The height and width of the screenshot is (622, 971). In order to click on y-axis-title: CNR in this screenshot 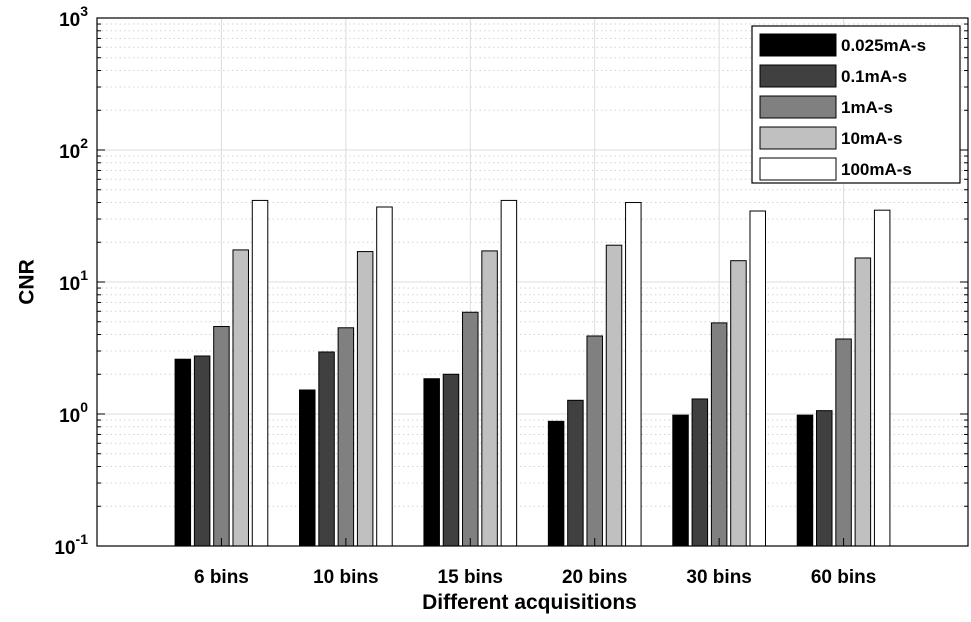, I will do `click(27, 282)`.